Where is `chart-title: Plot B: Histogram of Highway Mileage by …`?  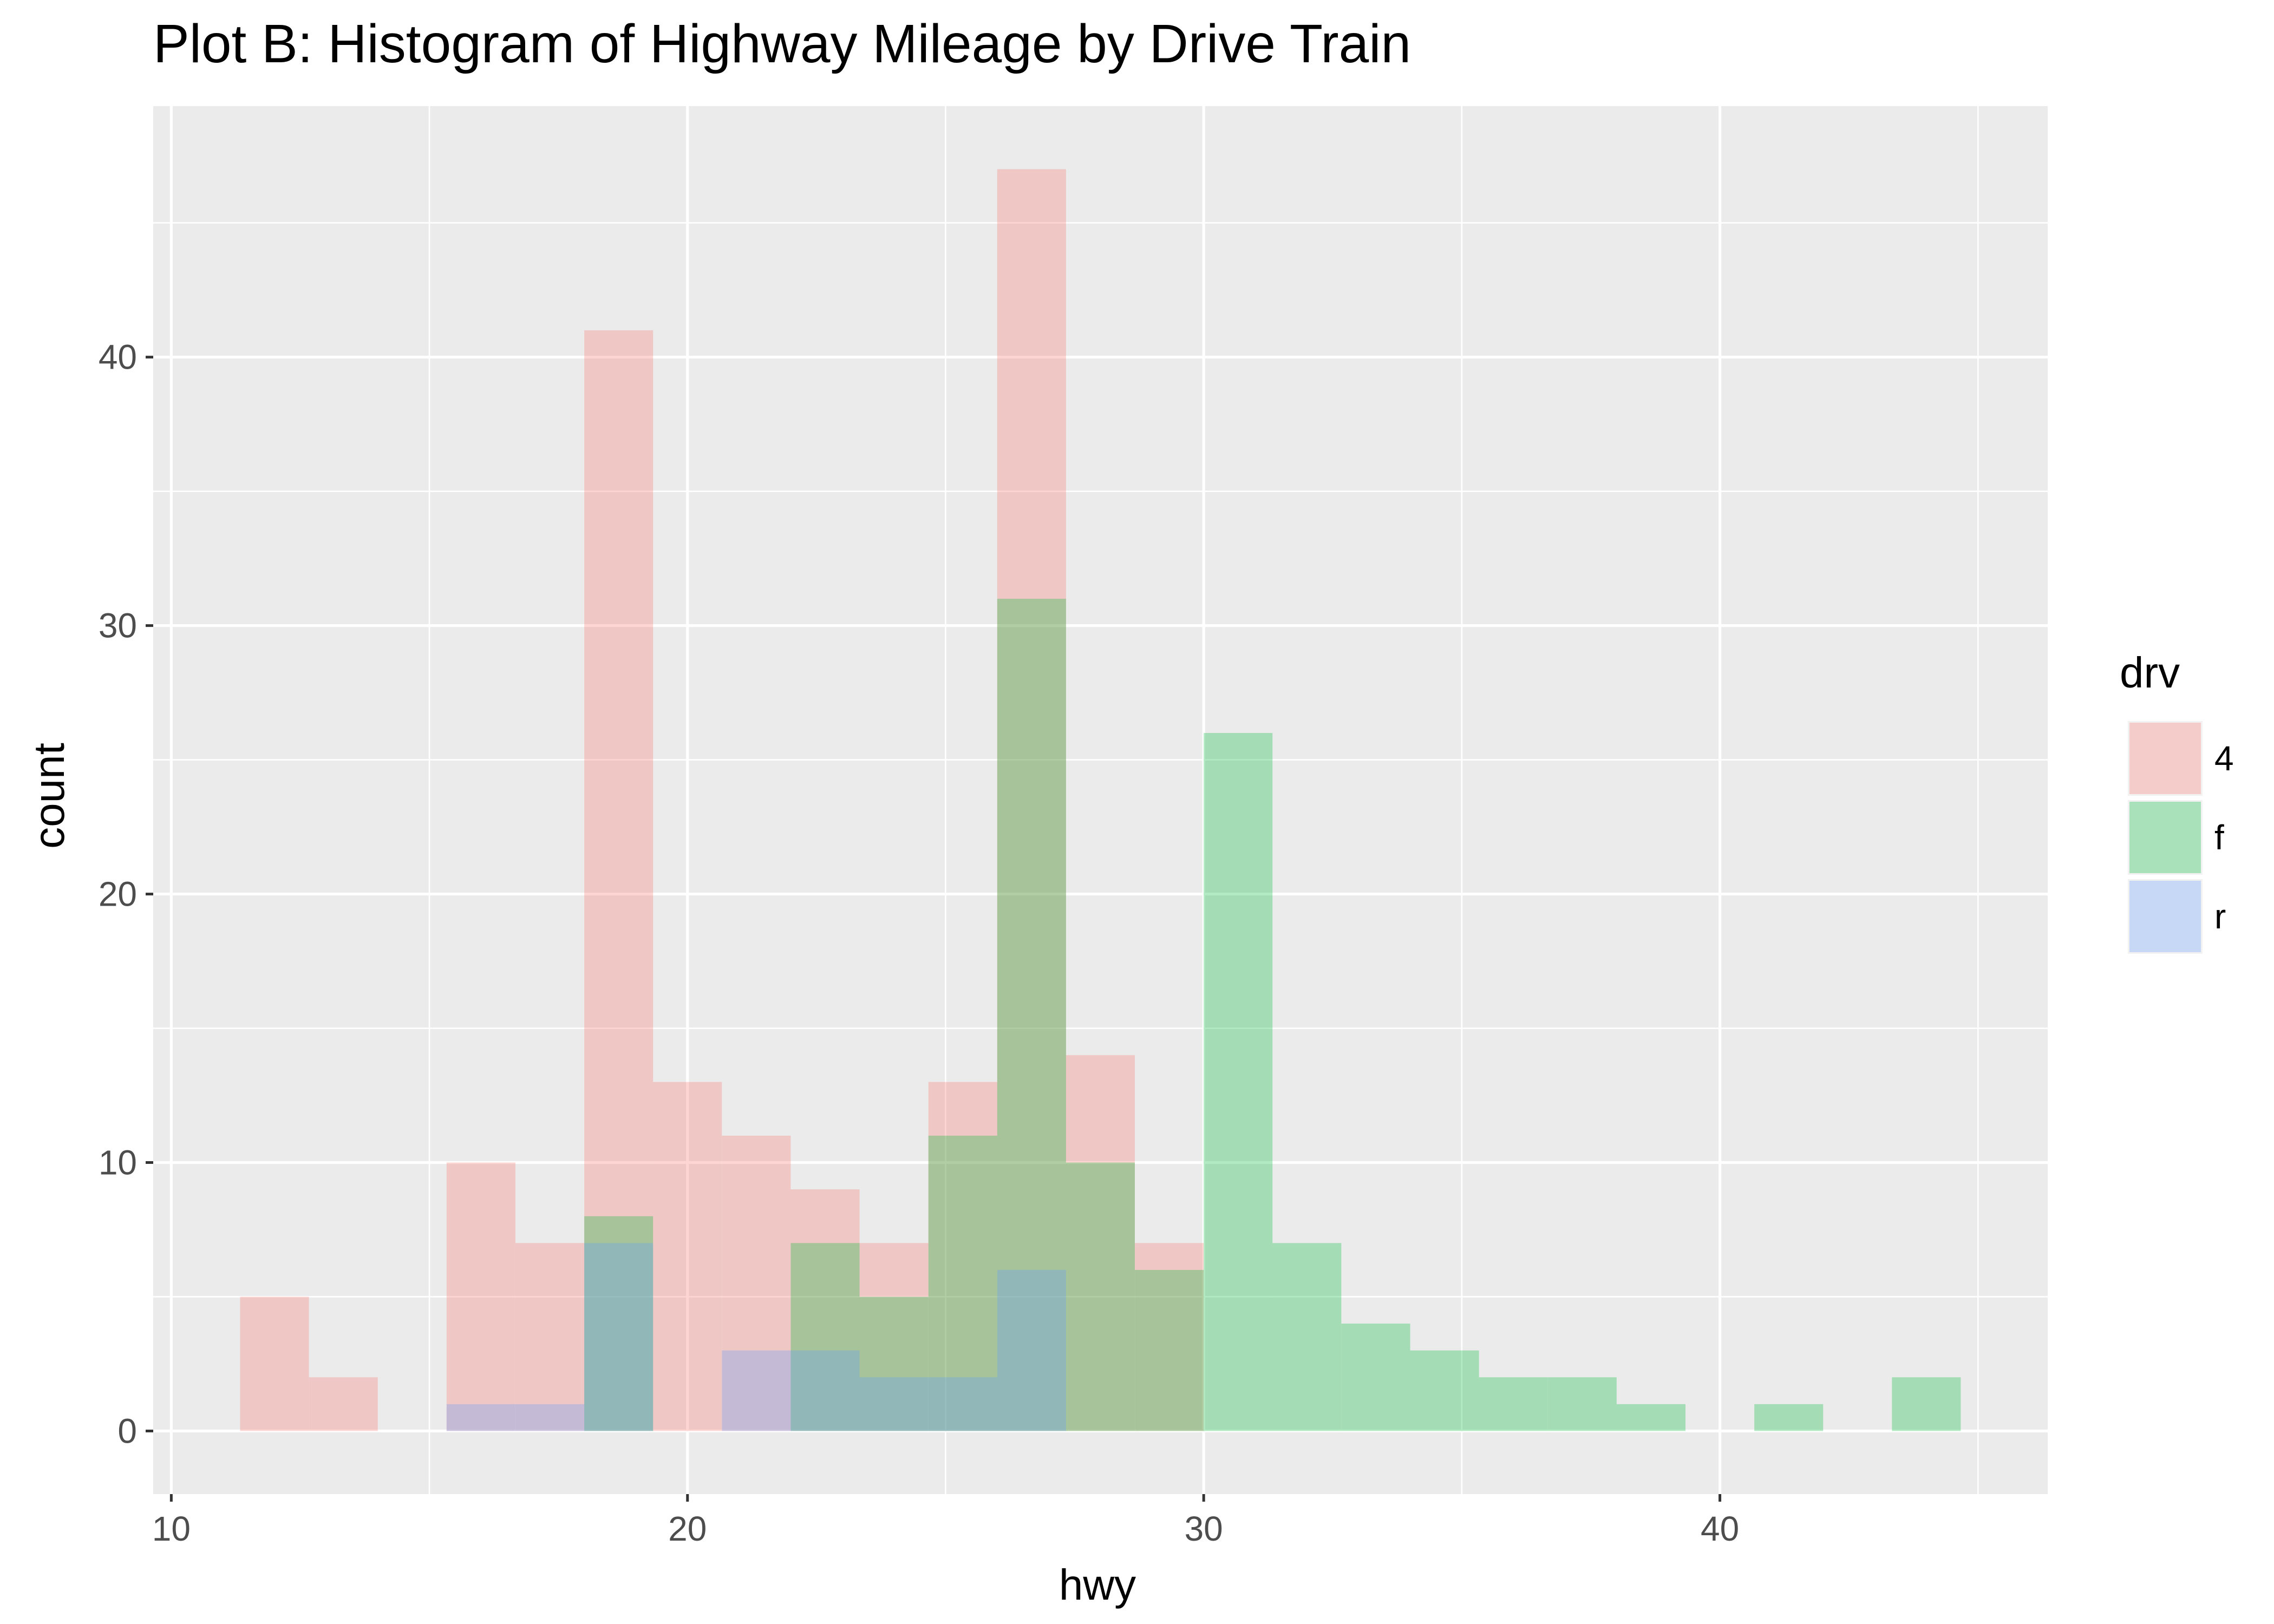
chart-title: Plot B: Histogram of Highway Mileage by … is located at coordinates (782, 44).